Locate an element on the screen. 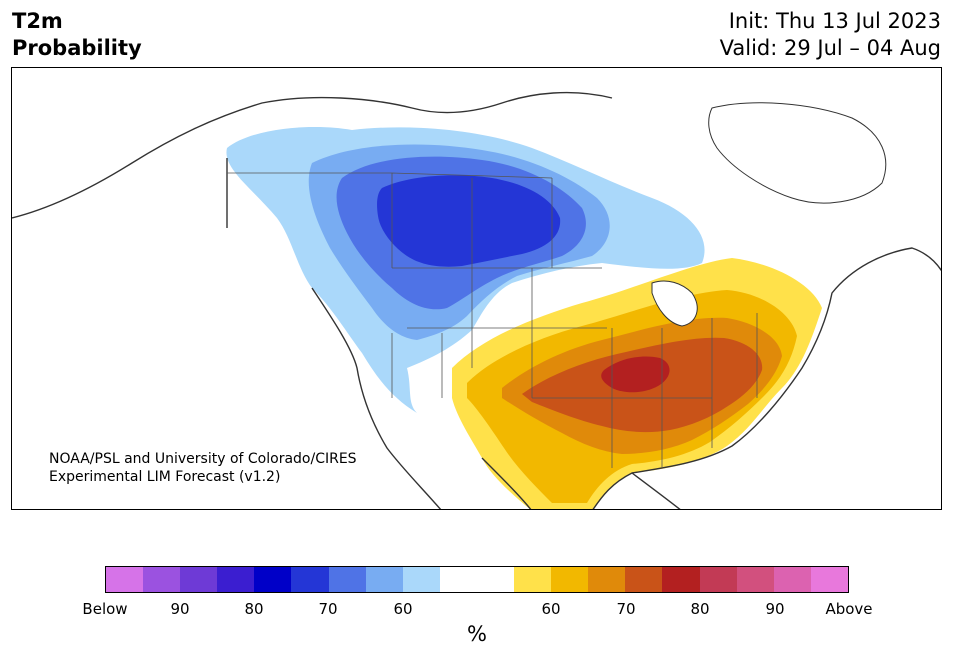  valid-range: Valid: 29 Jul – 04 Aug is located at coordinates (830, 48).